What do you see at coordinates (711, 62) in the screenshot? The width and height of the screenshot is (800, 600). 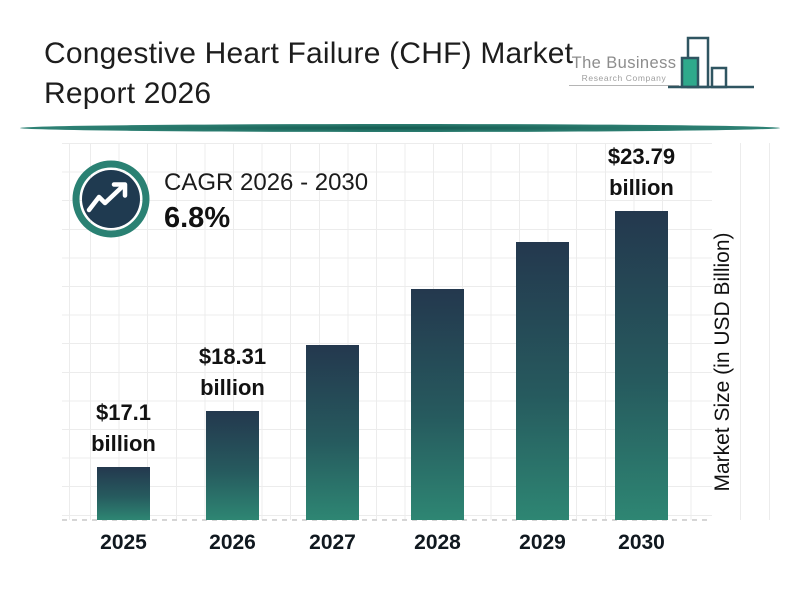 I see `bar-chart-skyline-icon` at bounding box center [711, 62].